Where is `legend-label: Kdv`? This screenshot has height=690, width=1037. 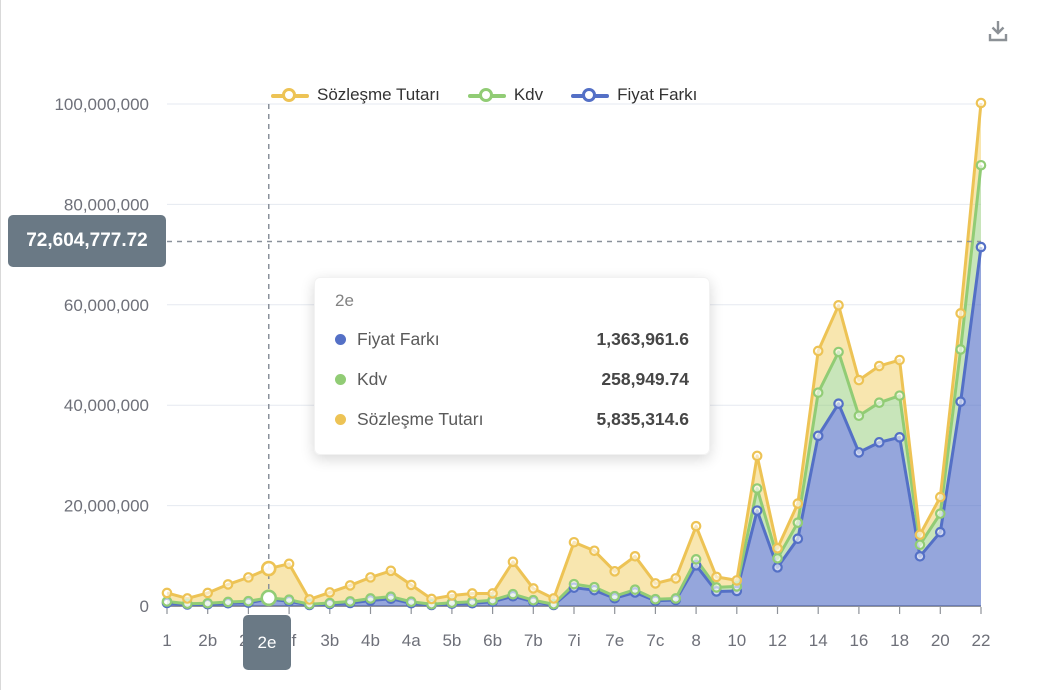 legend-label: Kdv is located at coordinates (528, 94).